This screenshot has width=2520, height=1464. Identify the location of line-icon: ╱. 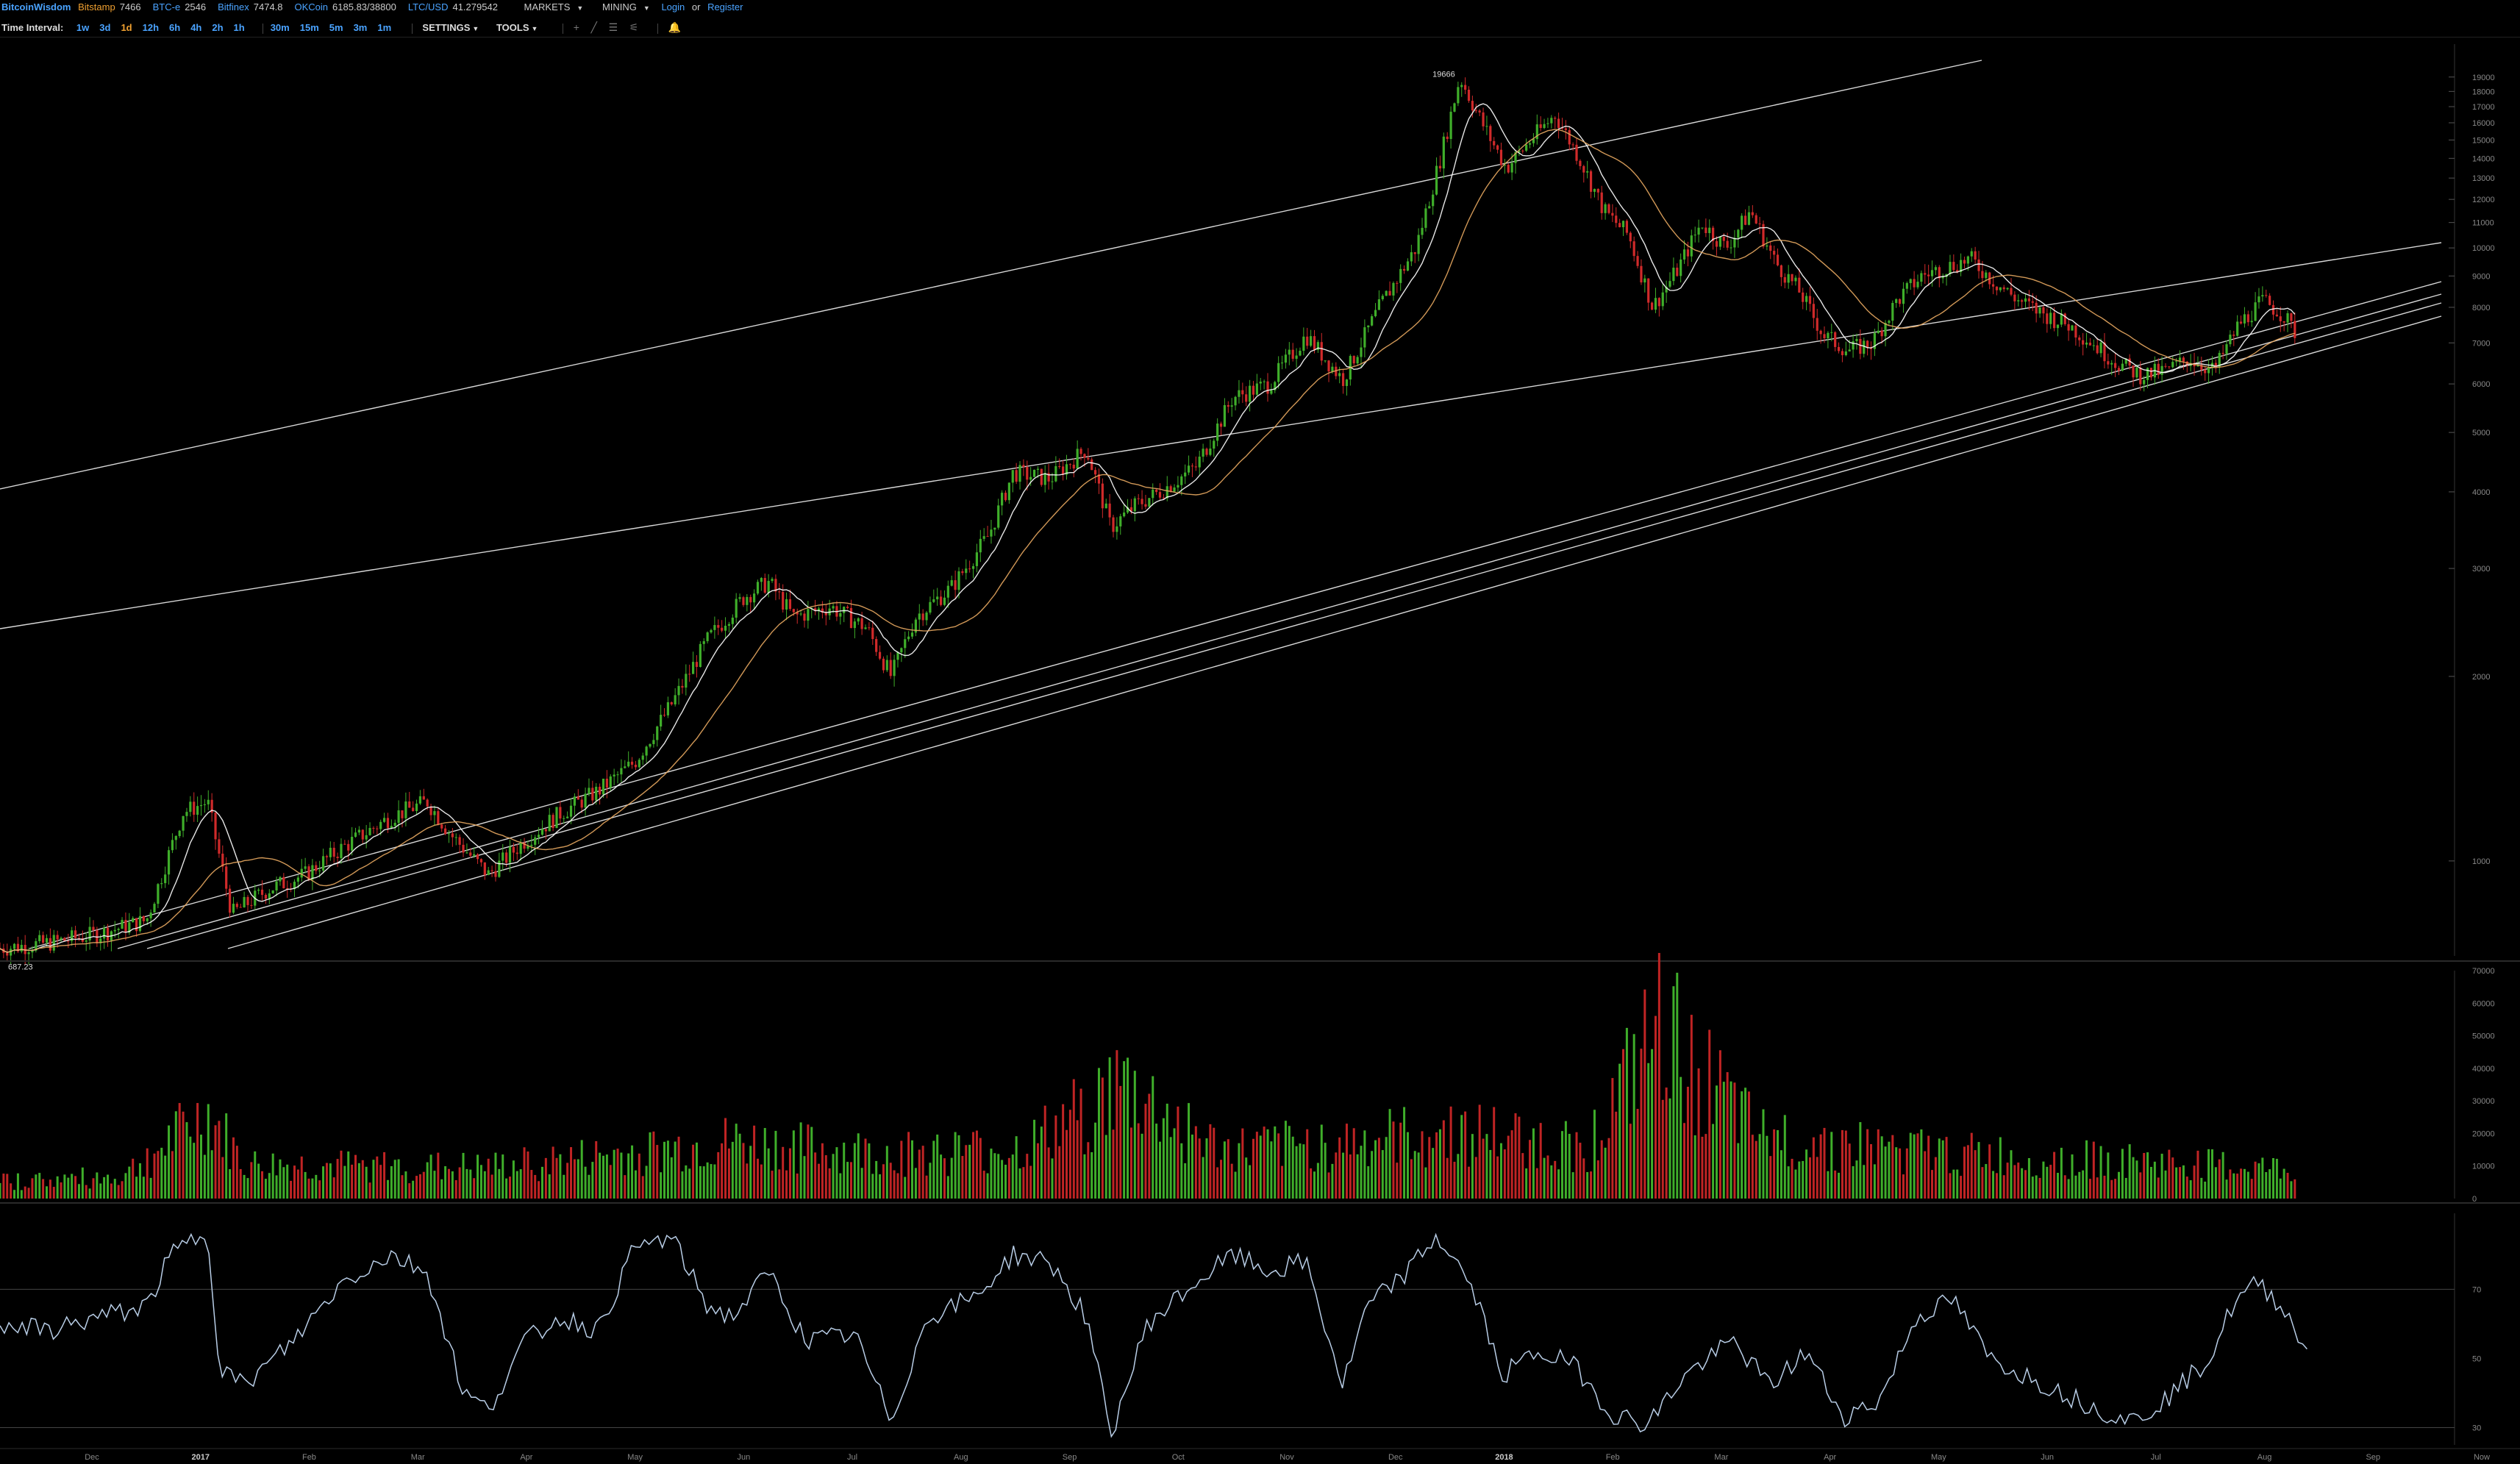
(593, 27).